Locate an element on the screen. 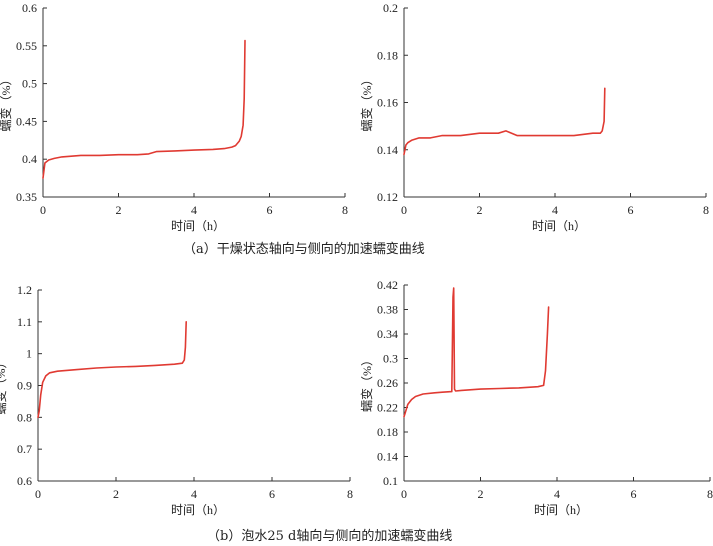 This screenshot has width=713, height=546. y-tick-label: 0.3 is located at coordinates (390, 359).